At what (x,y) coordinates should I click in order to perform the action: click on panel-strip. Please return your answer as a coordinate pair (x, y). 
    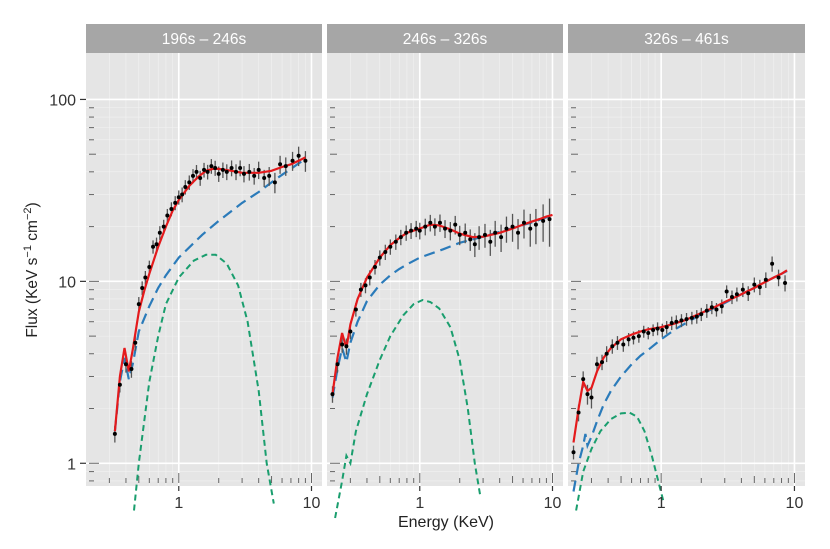
    Looking at the image, I should click on (445, 38).